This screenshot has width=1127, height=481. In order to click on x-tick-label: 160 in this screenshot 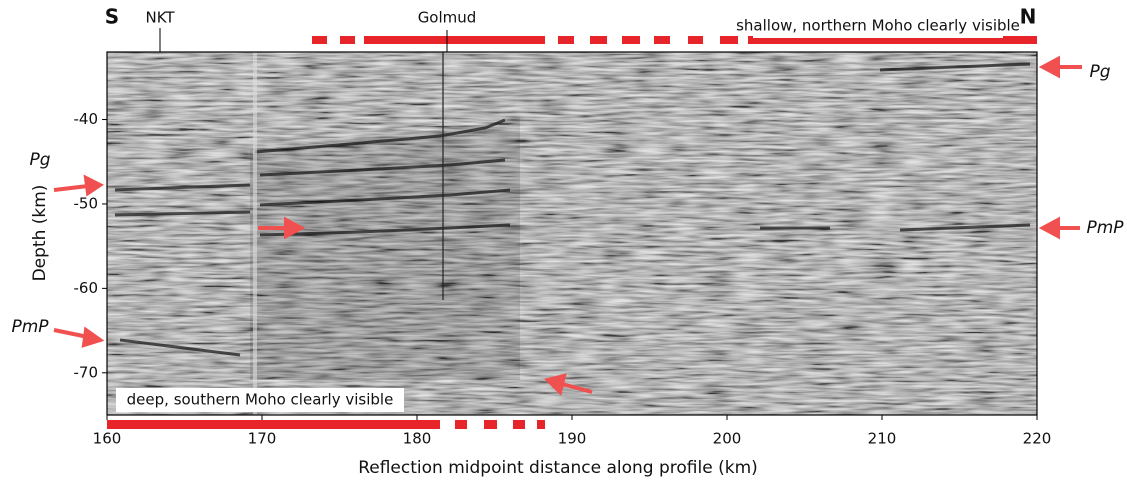, I will do `click(107, 439)`.